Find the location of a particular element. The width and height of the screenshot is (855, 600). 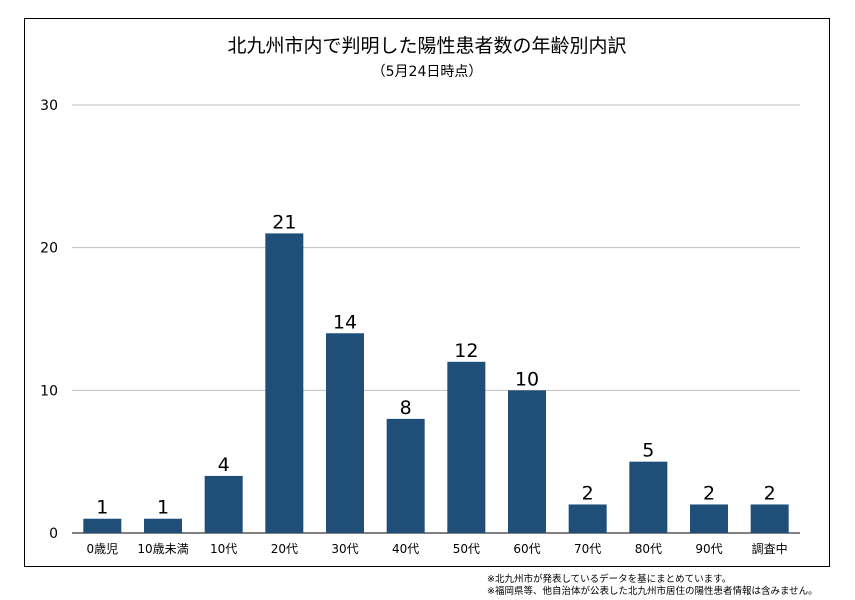

data-label: 8 is located at coordinates (406, 408).